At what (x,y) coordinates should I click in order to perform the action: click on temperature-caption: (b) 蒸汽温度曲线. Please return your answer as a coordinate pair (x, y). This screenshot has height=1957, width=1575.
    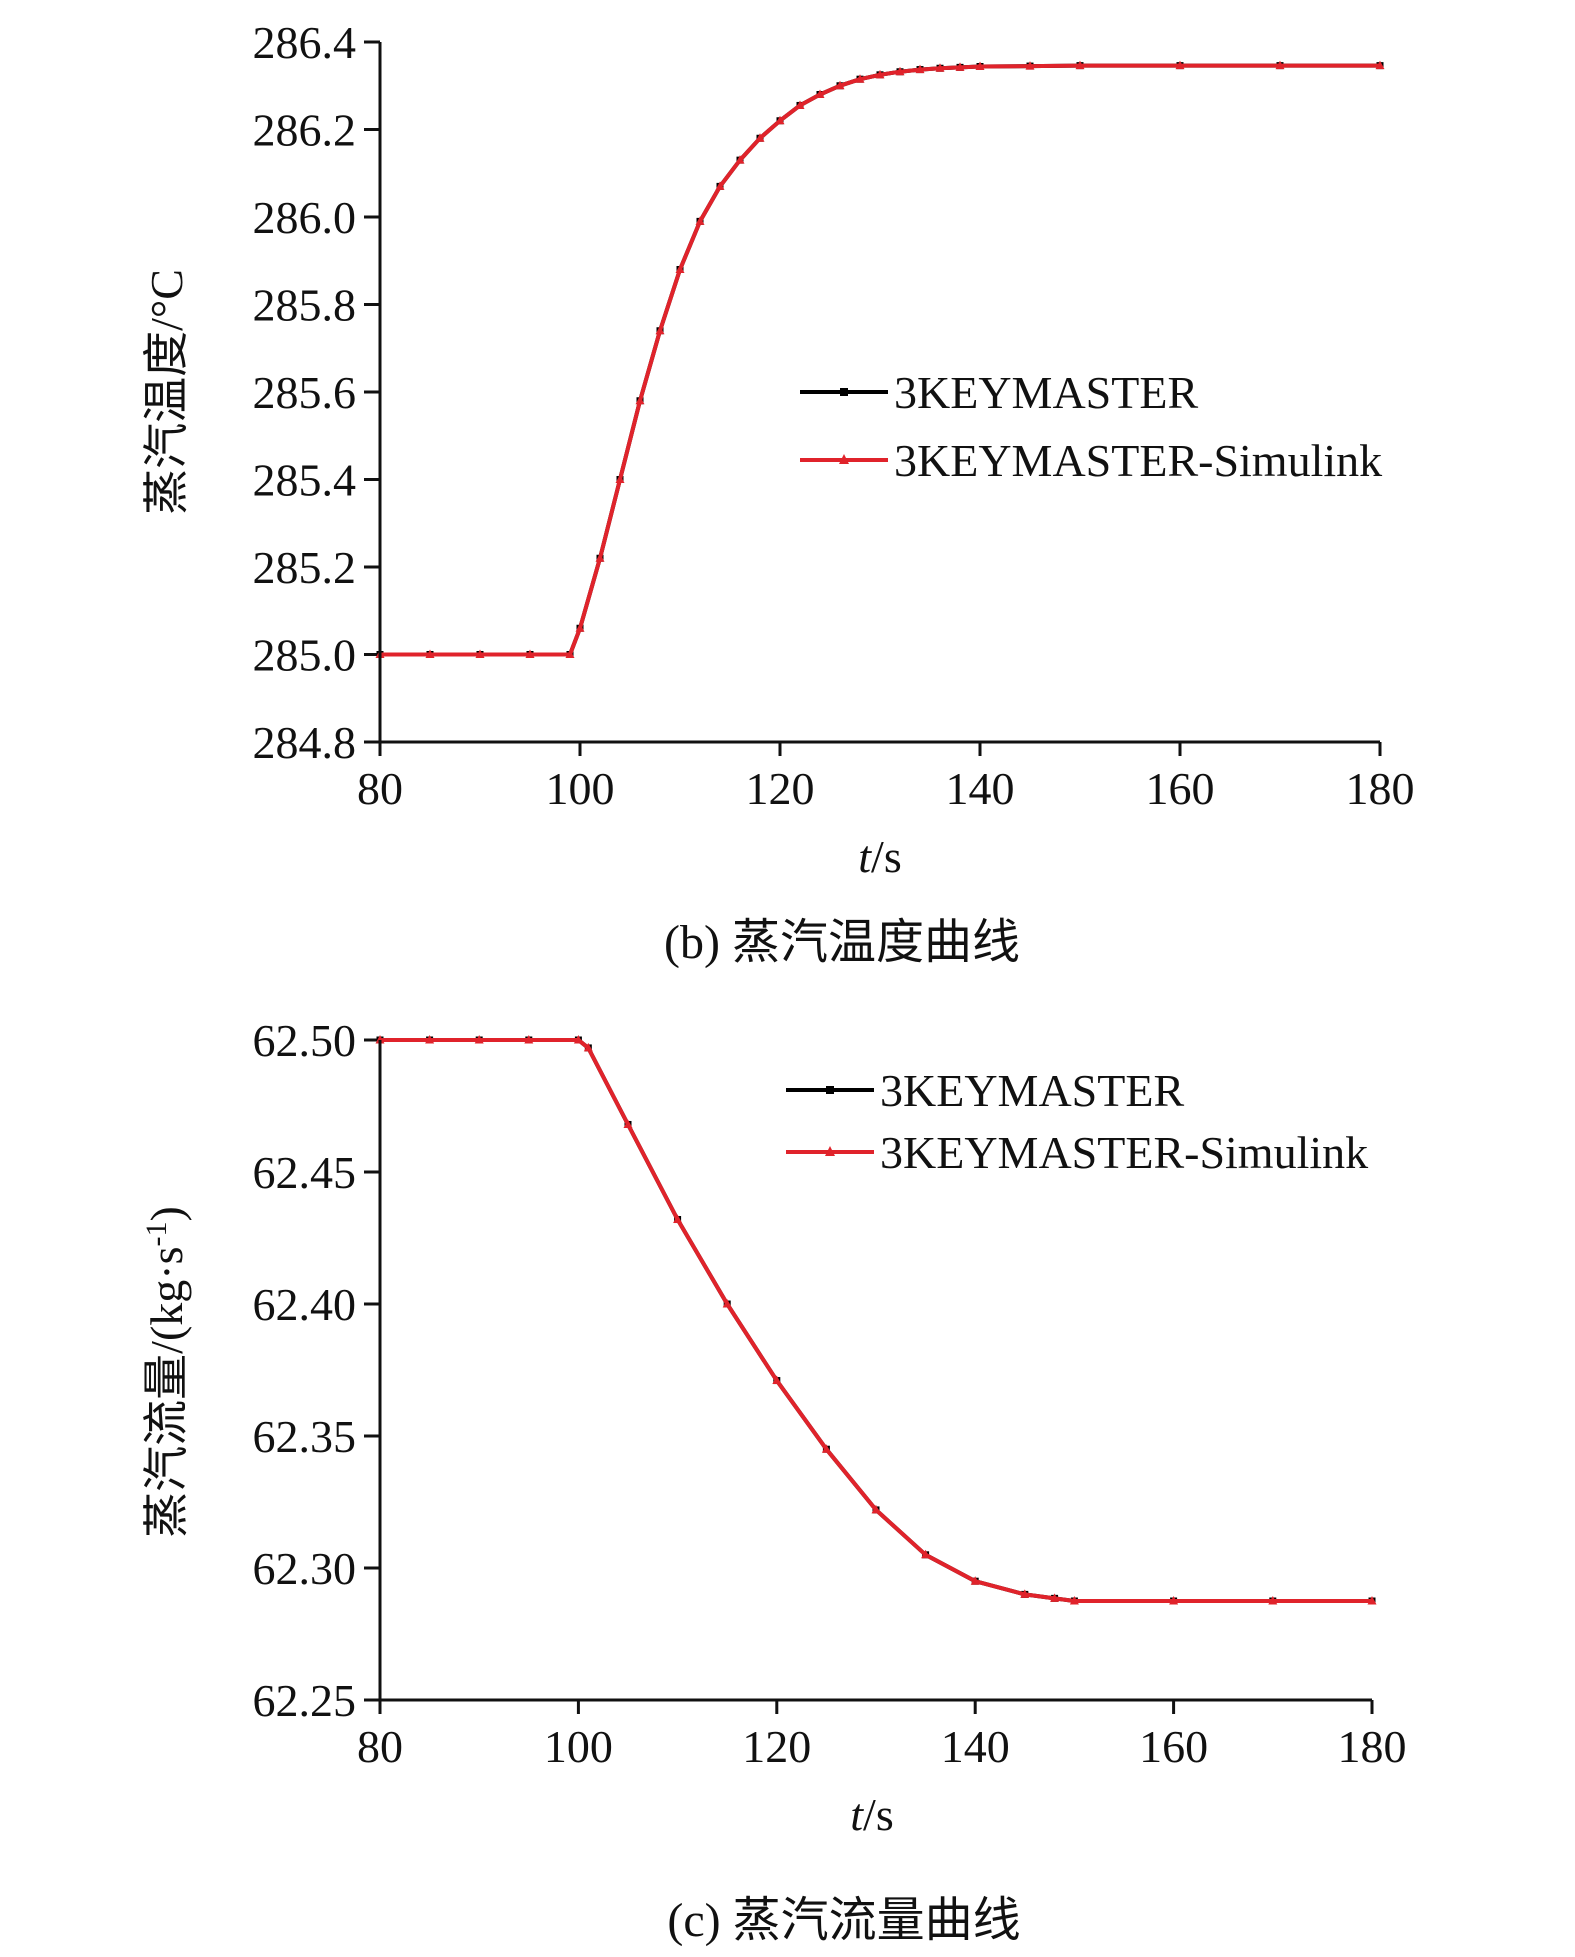
    Looking at the image, I should click on (842, 942).